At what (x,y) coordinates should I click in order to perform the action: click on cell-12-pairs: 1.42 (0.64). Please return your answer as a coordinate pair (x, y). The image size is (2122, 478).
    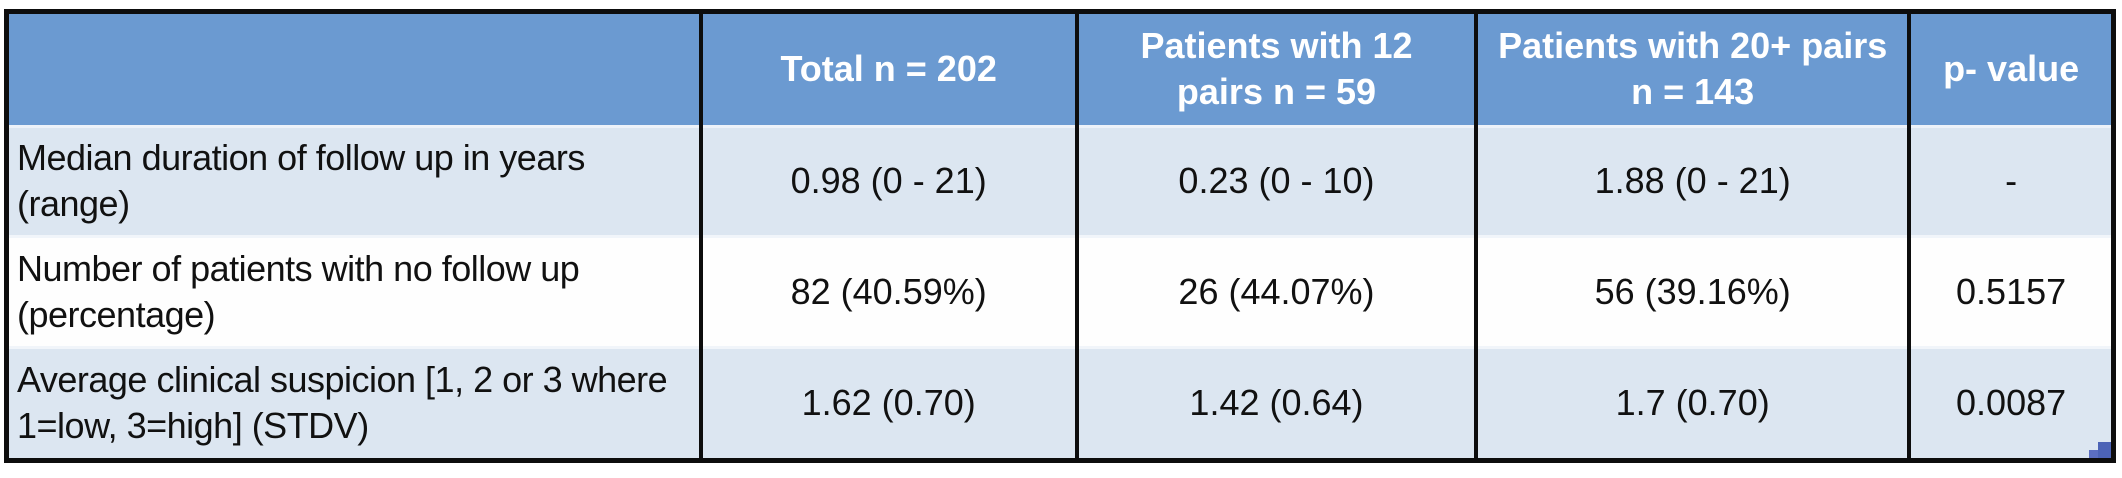
    Looking at the image, I should click on (1277, 402).